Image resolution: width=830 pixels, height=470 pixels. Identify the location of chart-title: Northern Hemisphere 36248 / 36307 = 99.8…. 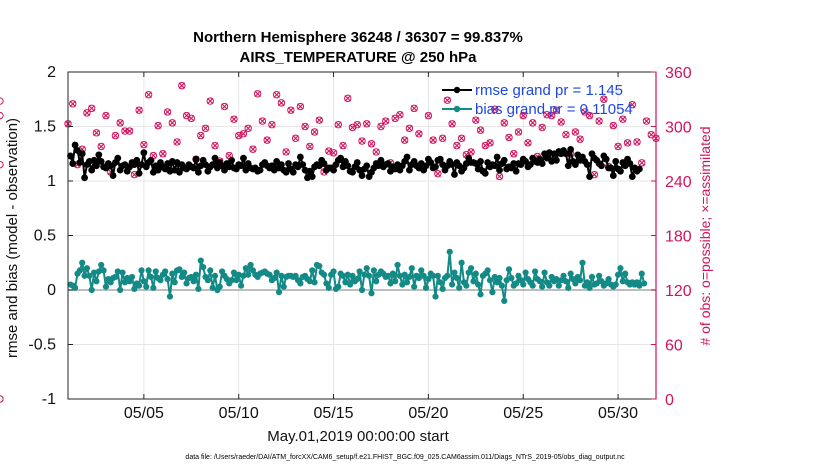
(358, 37).